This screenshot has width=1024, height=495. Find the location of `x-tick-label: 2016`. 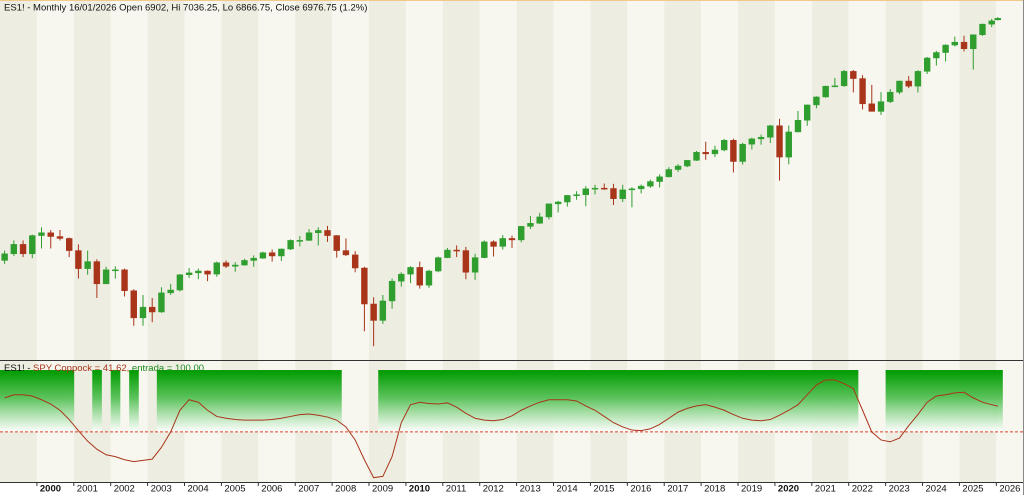

x-tick-label: 2016 is located at coordinates (640, 489).